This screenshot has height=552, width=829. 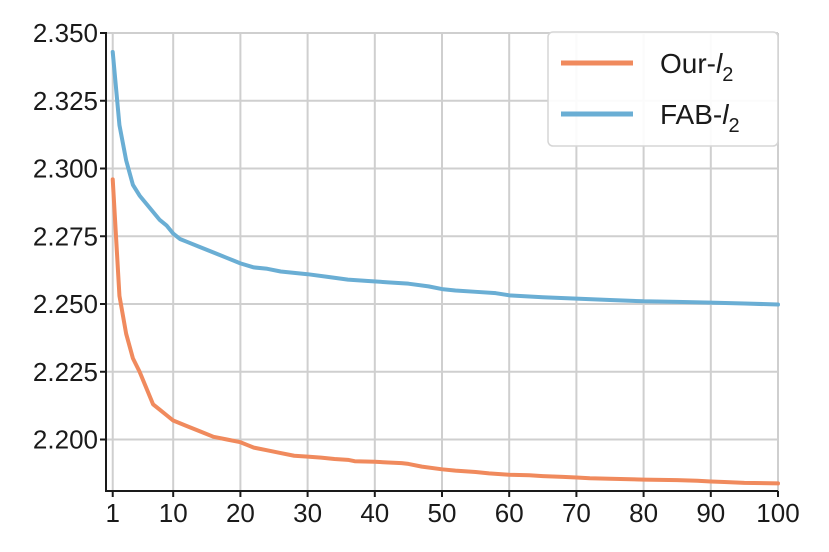 What do you see at coordinates (173, 513) in the screenshot?
I see `x-tick-label: 10` at bounding box center [173, 513].